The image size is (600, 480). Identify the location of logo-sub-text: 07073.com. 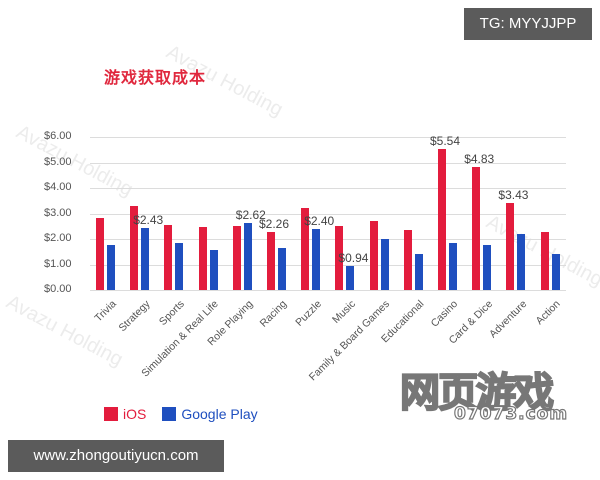
(511, 413).